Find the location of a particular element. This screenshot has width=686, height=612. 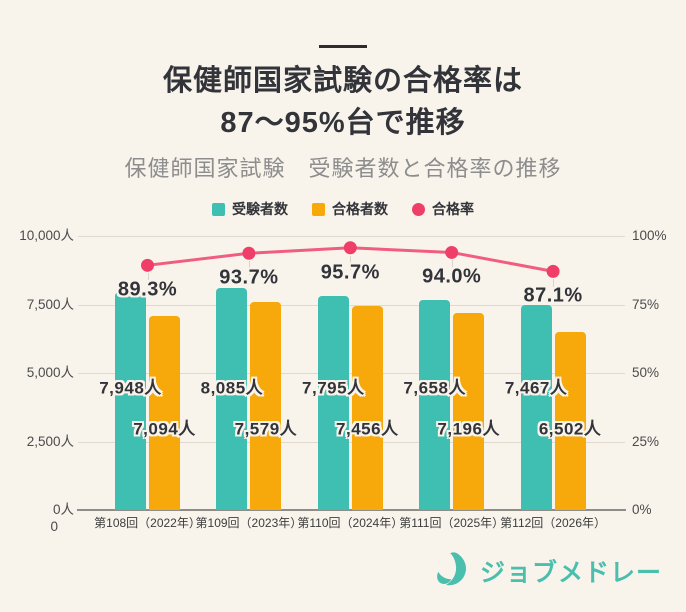

x-axis-category-label: 第111回（2025年） is located at coordinates (452, 523).